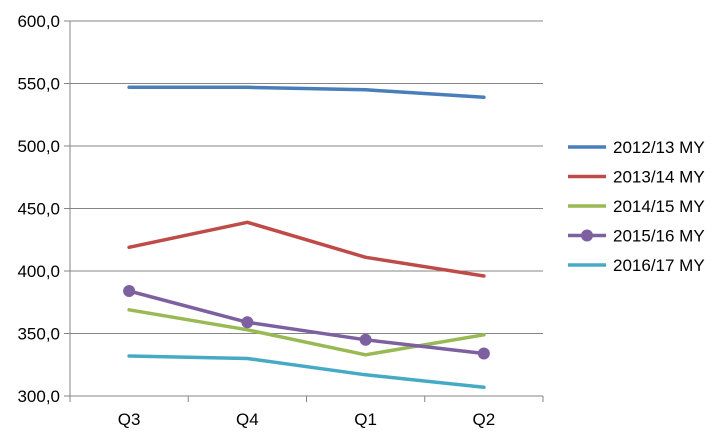  Describe the element at coordinates (659, 206) in the screenshot. I see `legend-label: 2014/15 MY` at that location.